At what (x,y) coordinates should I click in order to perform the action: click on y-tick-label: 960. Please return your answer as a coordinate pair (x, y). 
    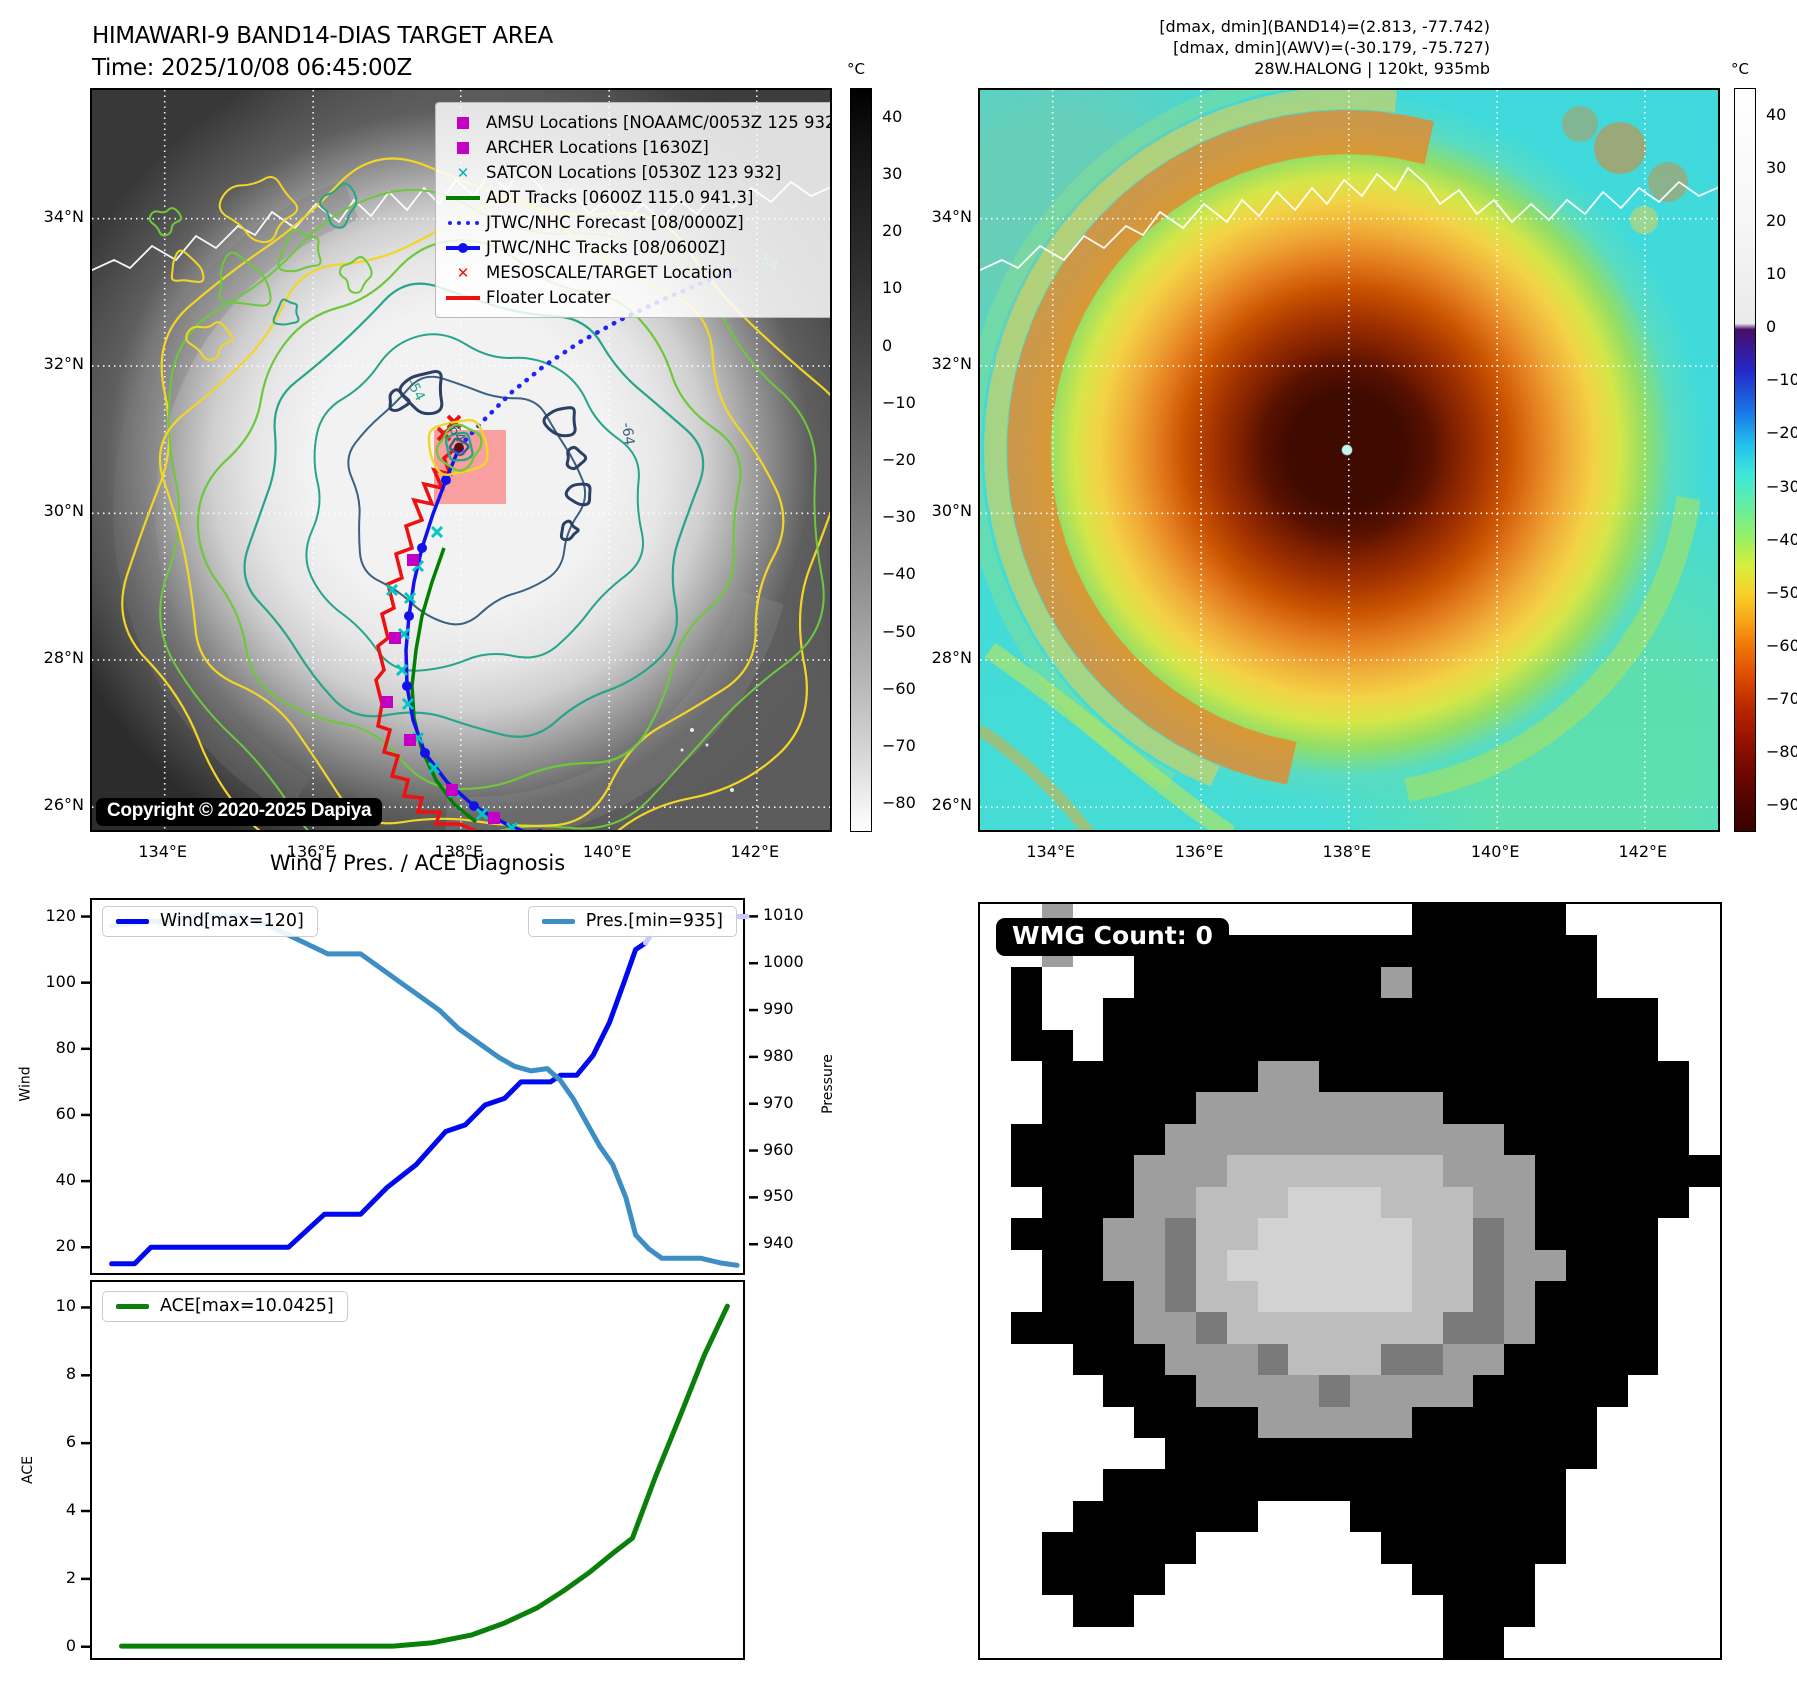
    Looking at the image, I should click on (778, 1149).